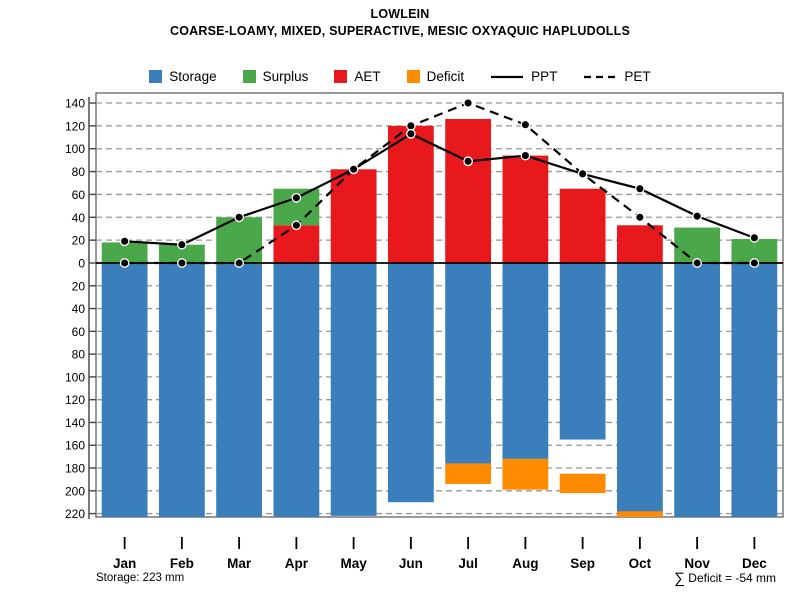 Image resolution: width=800 pixels, height=600 pixels. What do you see at coordinates (81, 264) in the screenshot?
I see `y-tick-label: 0` at bounding box center [81, 264].